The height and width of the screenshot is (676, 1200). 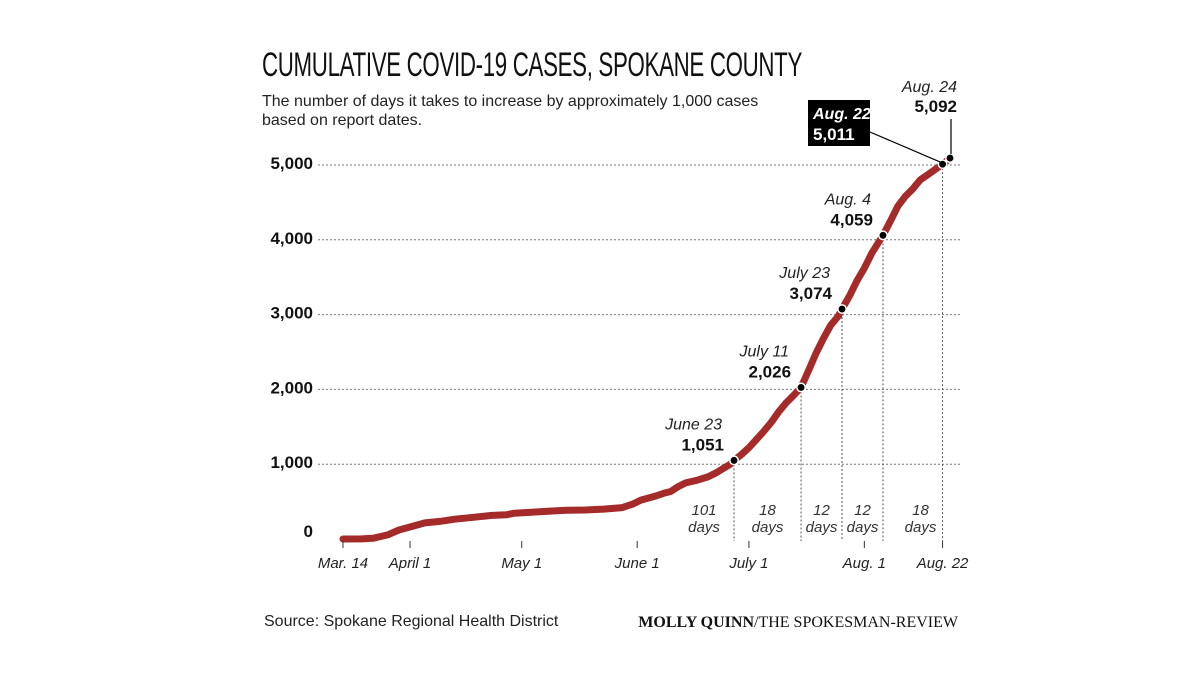 What do you see at coordinates (696, 622) in the screenshot?
I see `credit-name: MOLLY QUINN` at bounding box center [696, 622].